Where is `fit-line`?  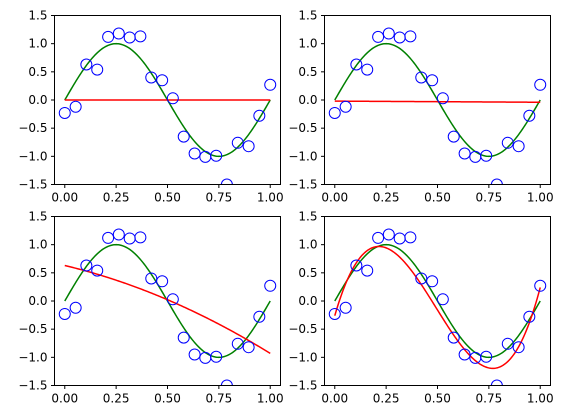
fit-line is located at coordinates (437, 307).